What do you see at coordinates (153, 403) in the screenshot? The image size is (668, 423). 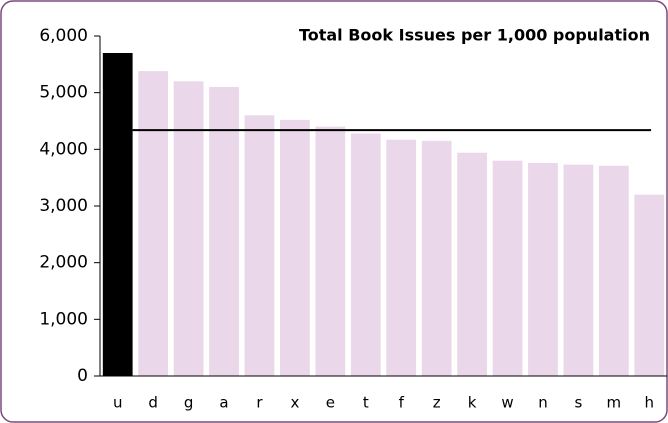 I see `x-tick-label: d` at bounding box center [153, 403].